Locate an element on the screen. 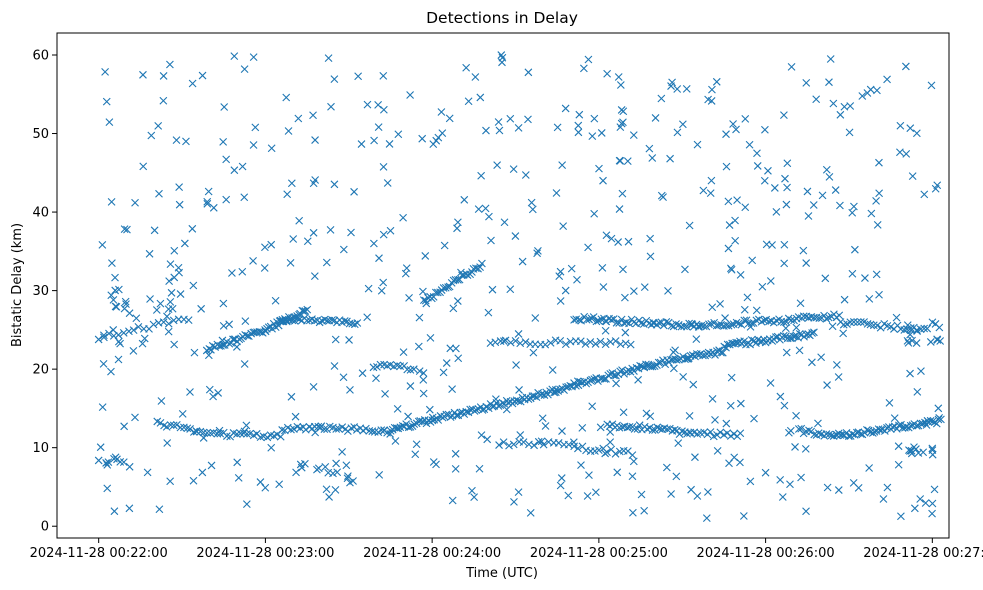 The image size is (983, 590). x-tick-label: 2024-11-28 00:23:00 is located at coordinates (265, 553).